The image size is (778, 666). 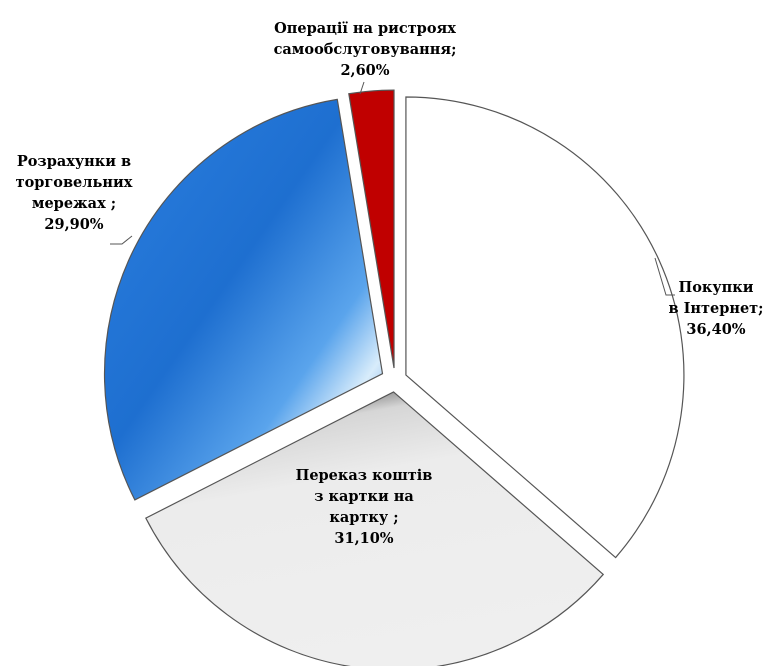 What do you see at coordinates (371, 229) in the screenshot?
I see `pie-slice` at bounding box center [371, 229].